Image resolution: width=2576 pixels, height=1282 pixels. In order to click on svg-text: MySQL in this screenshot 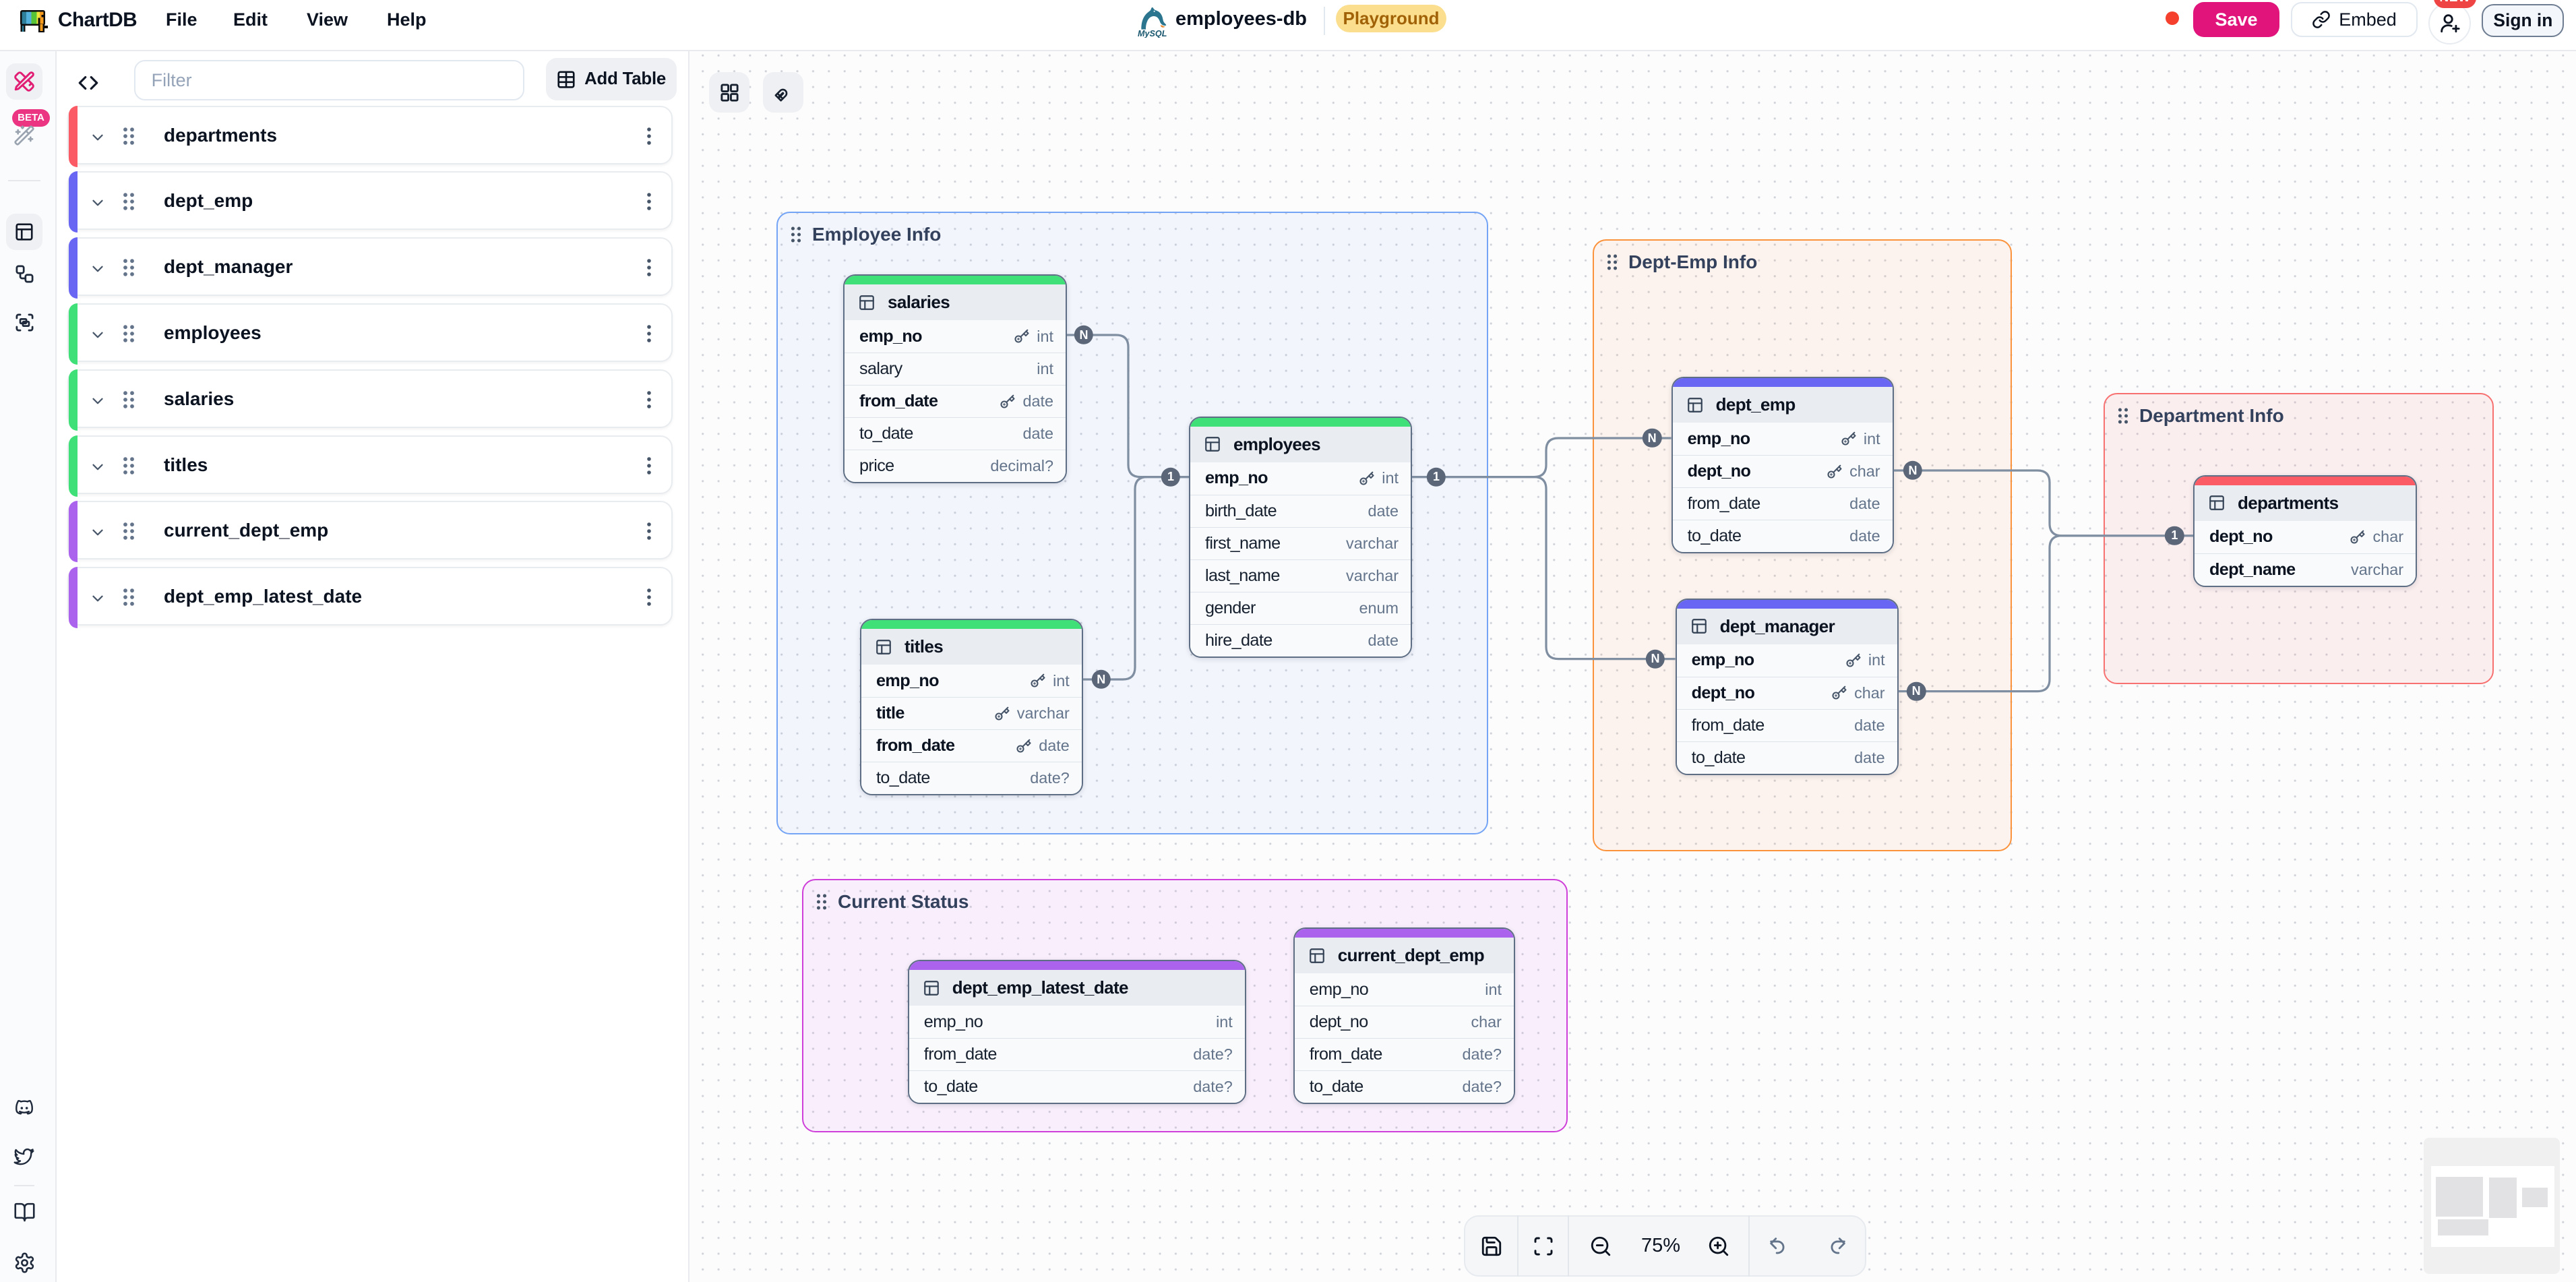, I will do `click(1152, 33)`.